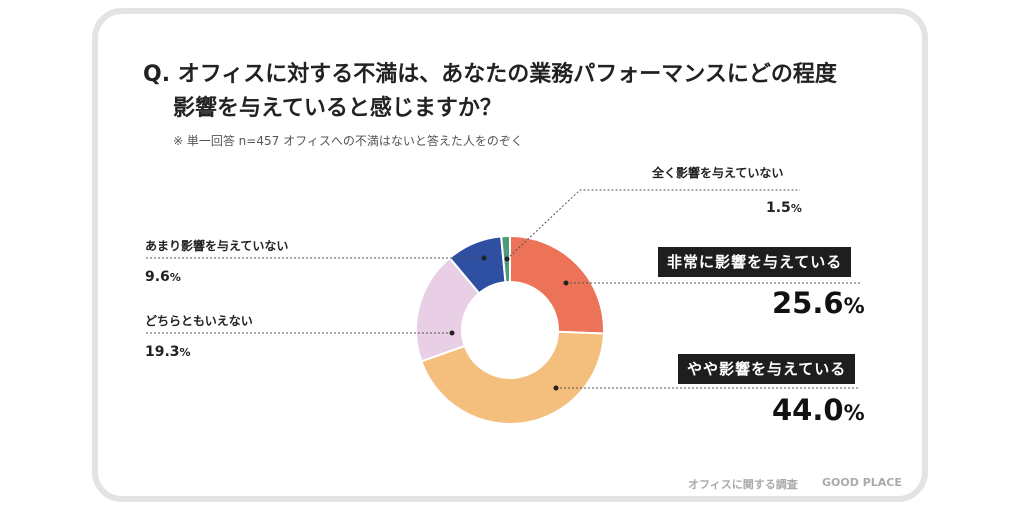 This screenshot has height=514, width=1024. Describe the element at coordinates (217, 246) in the screenshot. I see `label-slice-3: あまり影響を与えていない` at that location.